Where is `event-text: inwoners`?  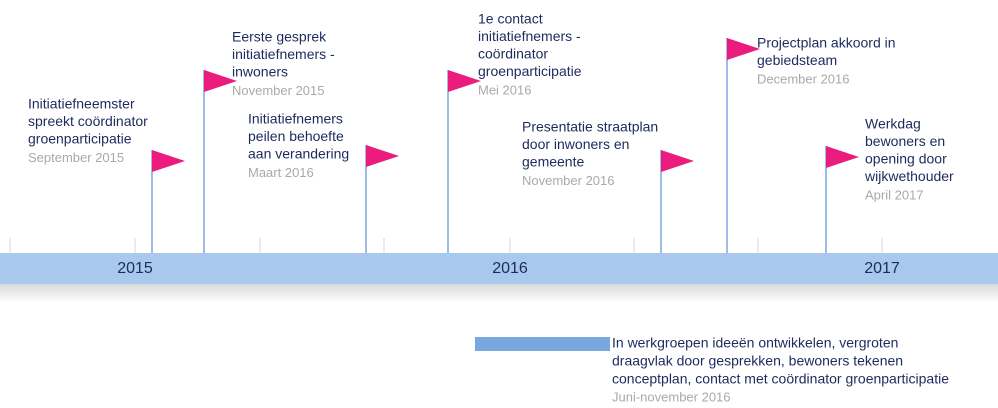 event-text: inwoners is located at coordinates (260, 72).